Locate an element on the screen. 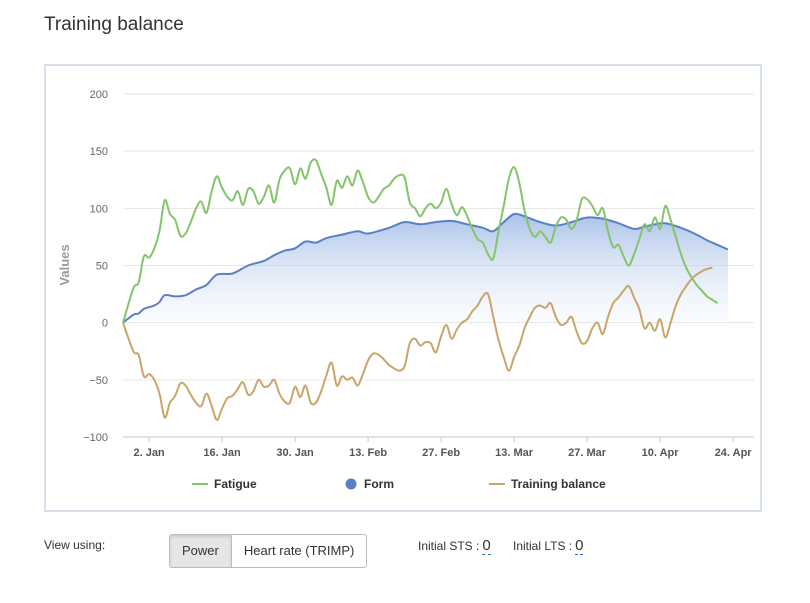 The width and height of the screenshot is (810, 603). y-tick-label: 150 is located at coordinates (99, 152).